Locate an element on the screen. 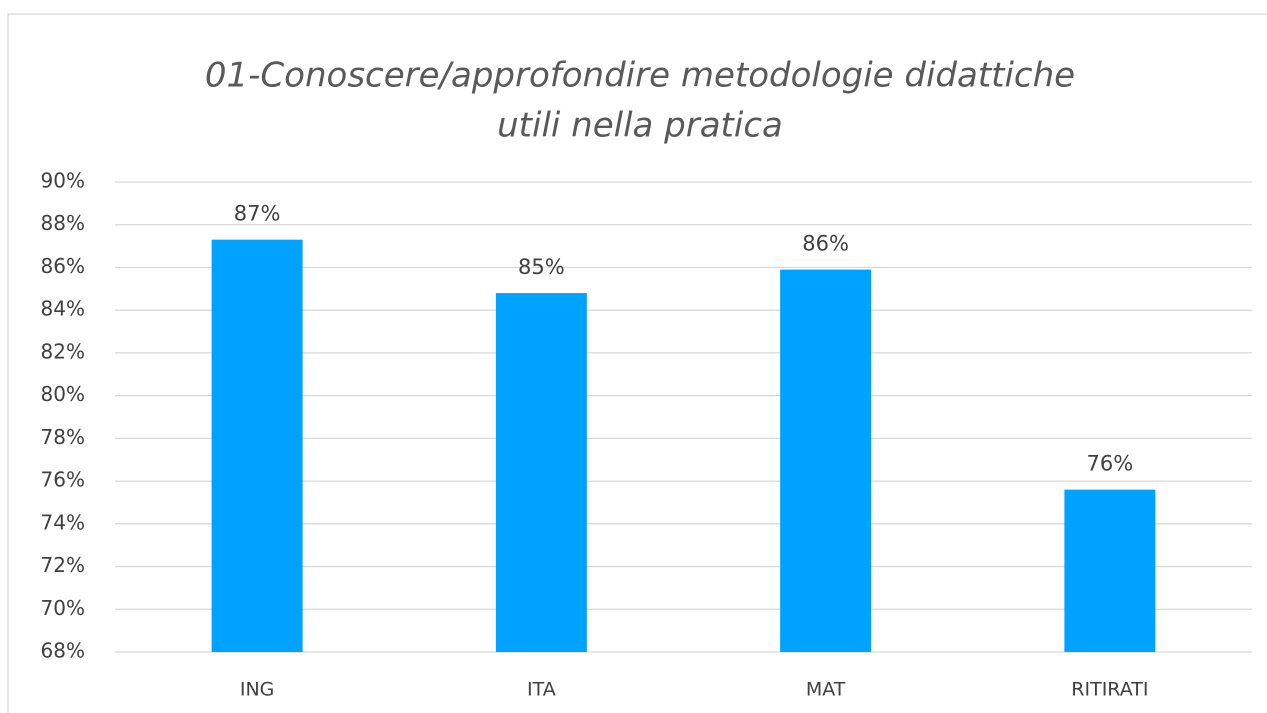  x-tick-label: ITA is located at coordinates (541, 690).